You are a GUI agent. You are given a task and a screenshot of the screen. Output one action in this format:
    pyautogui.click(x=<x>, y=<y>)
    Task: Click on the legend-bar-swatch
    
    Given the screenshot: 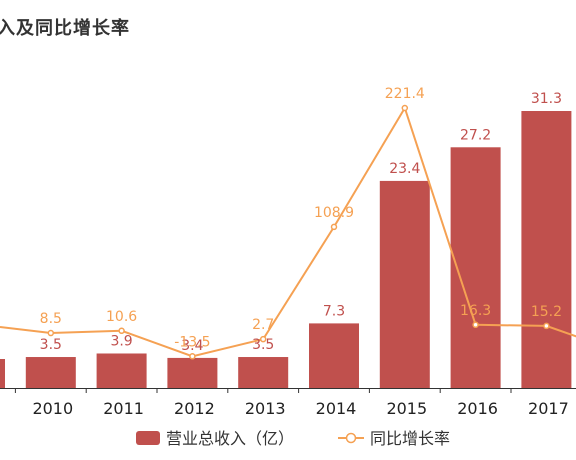 What is the action you would take?
    pyautogui.click(x=148, y=438)
    